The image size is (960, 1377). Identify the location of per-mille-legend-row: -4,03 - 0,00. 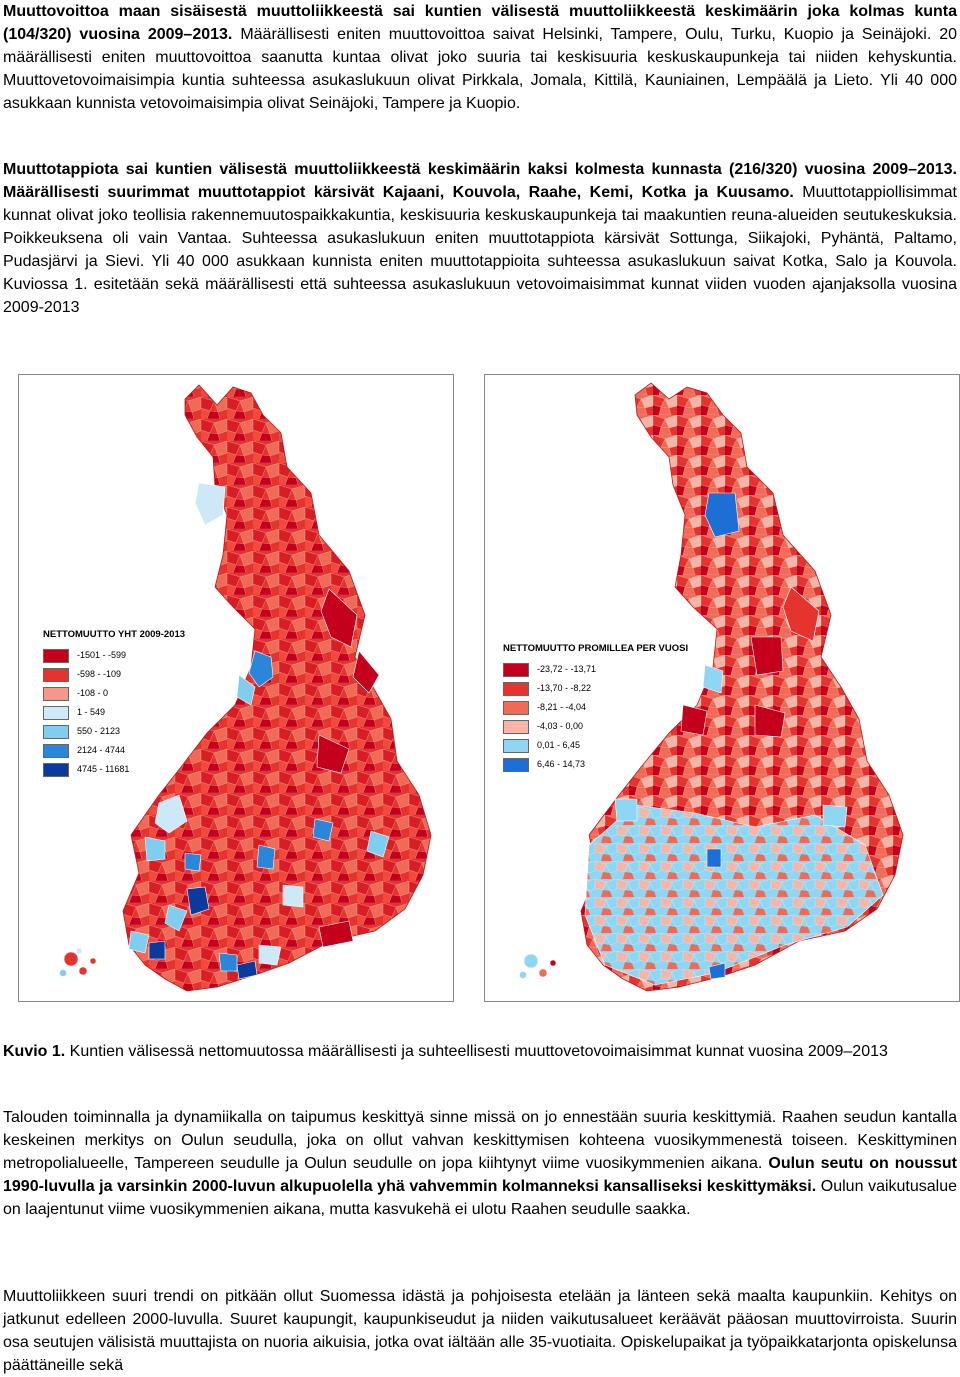
(595, 726).